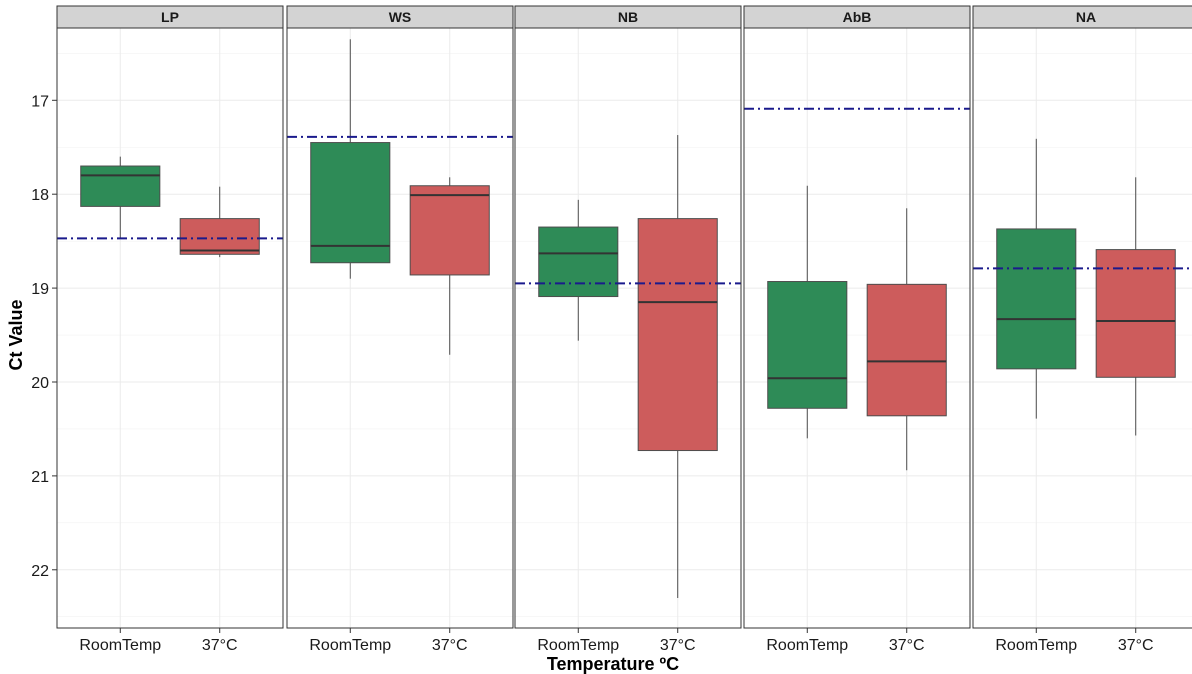  What do you see at coordinates (40, 195) in the screenshot?
I see `y-tick-label: 18` at bounding box center [40, 195].